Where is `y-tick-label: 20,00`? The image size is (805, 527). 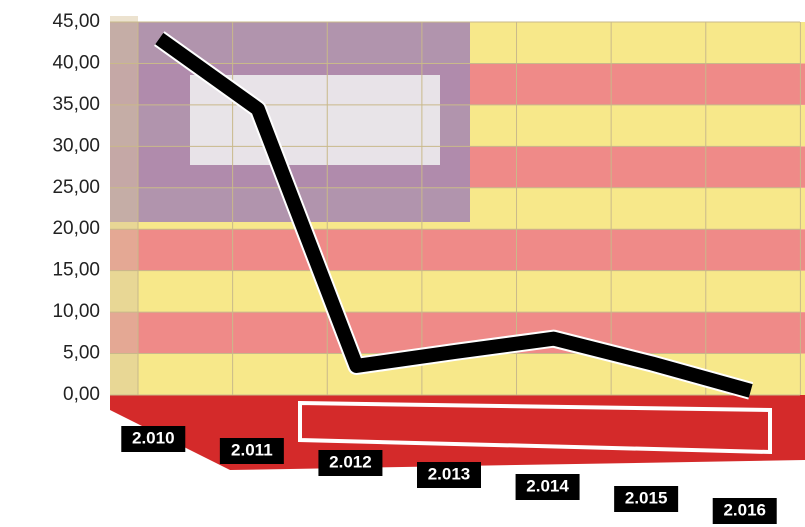 y-tick-label: 20,00 is located at coordinates (76, 228).